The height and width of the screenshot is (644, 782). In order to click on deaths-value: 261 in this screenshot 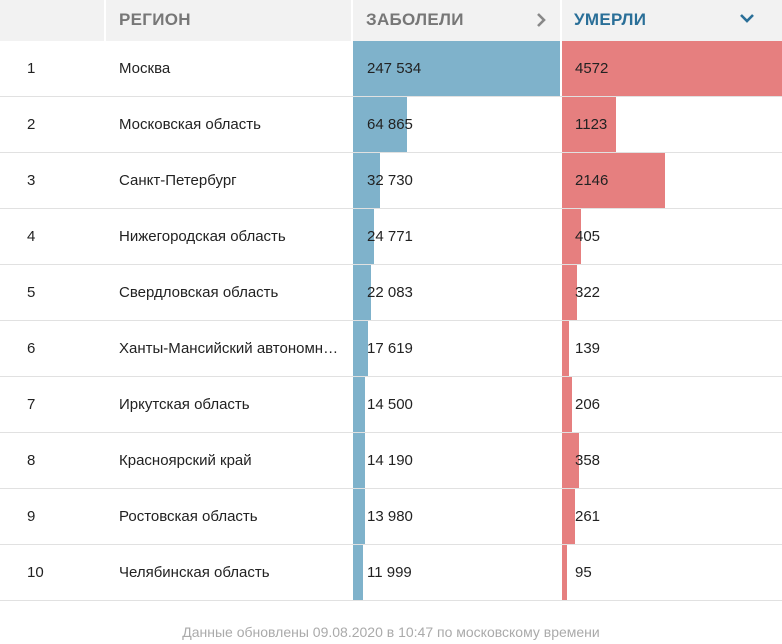, I will do `click(588, 516)`.